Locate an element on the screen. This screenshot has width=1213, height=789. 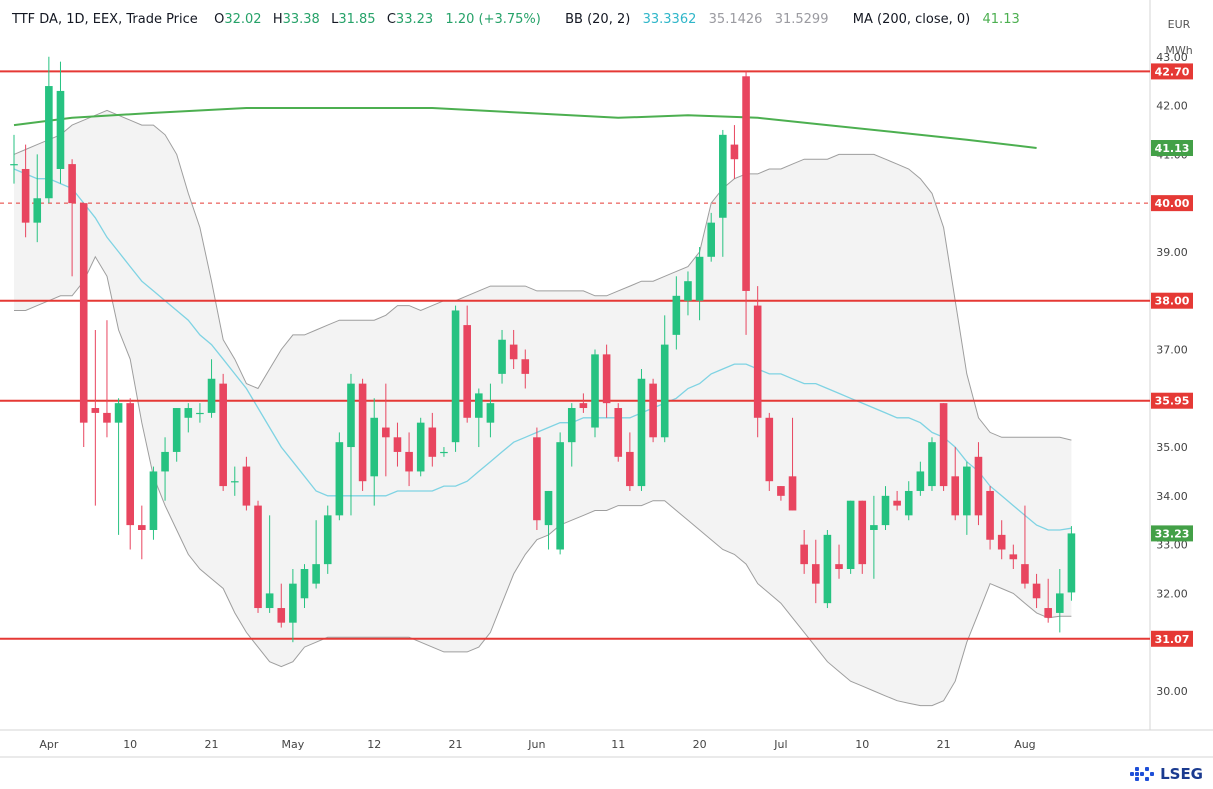
legend-open-label: O is located at coordinates (219, 19).